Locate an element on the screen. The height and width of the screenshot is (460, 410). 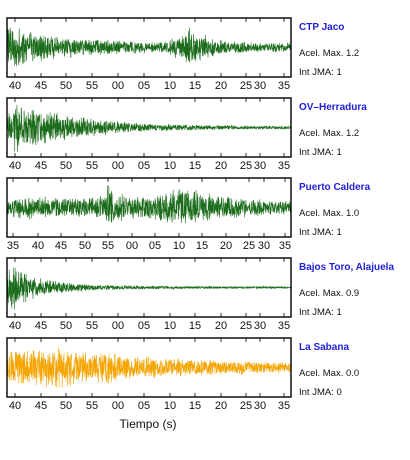
station-name: La Sabana is located at coordinates (324, 347).